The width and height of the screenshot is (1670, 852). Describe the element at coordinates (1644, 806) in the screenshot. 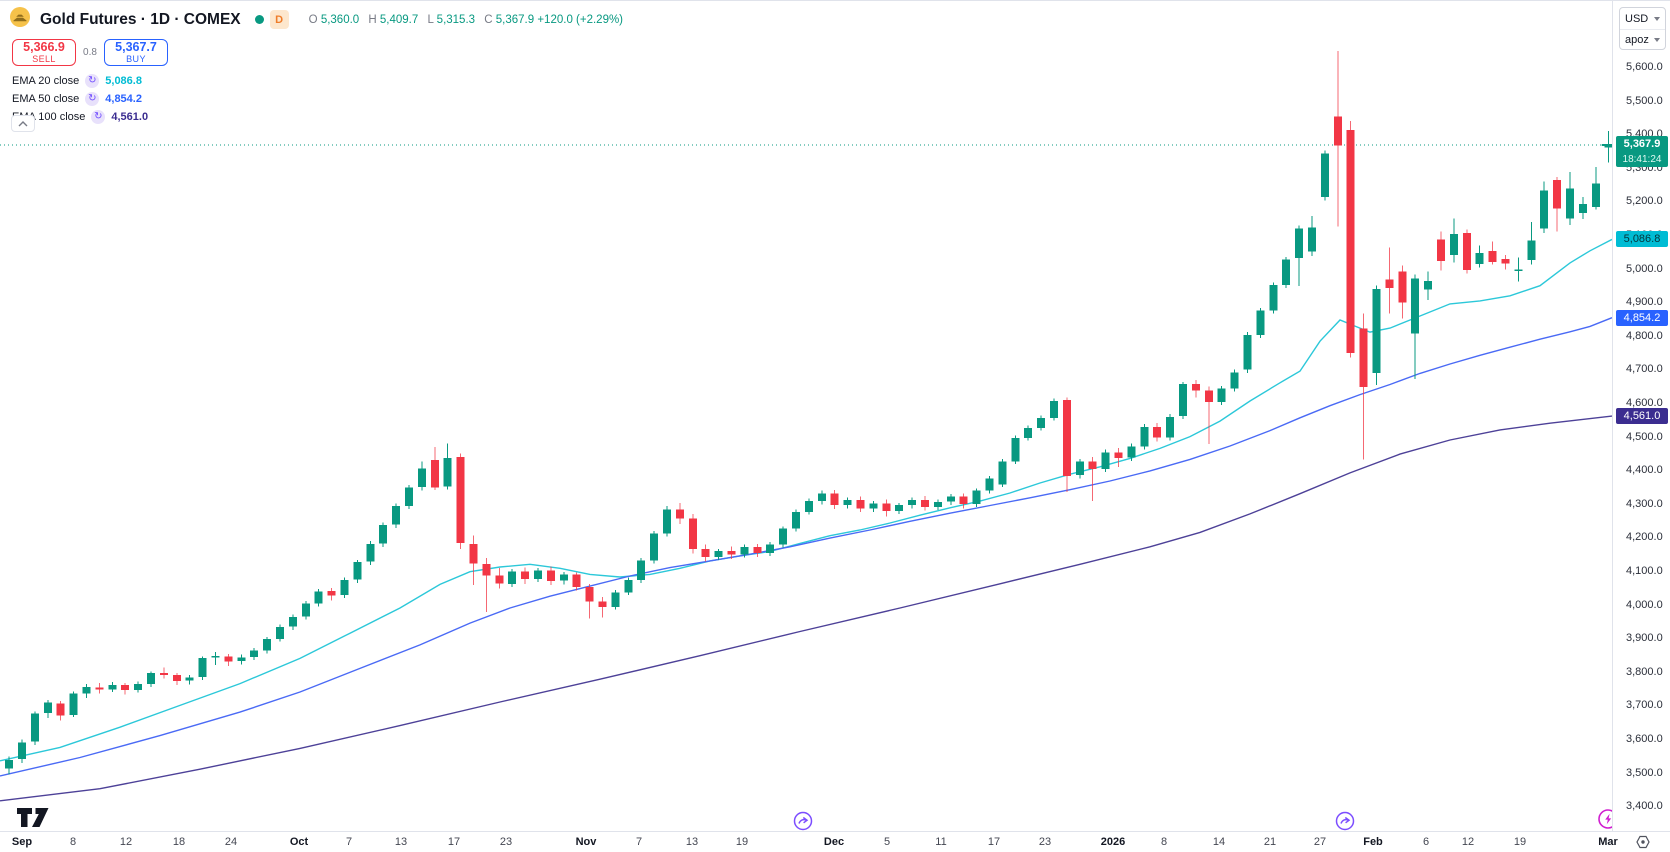

I see `price-tick-label: 3,400.0` at that location.